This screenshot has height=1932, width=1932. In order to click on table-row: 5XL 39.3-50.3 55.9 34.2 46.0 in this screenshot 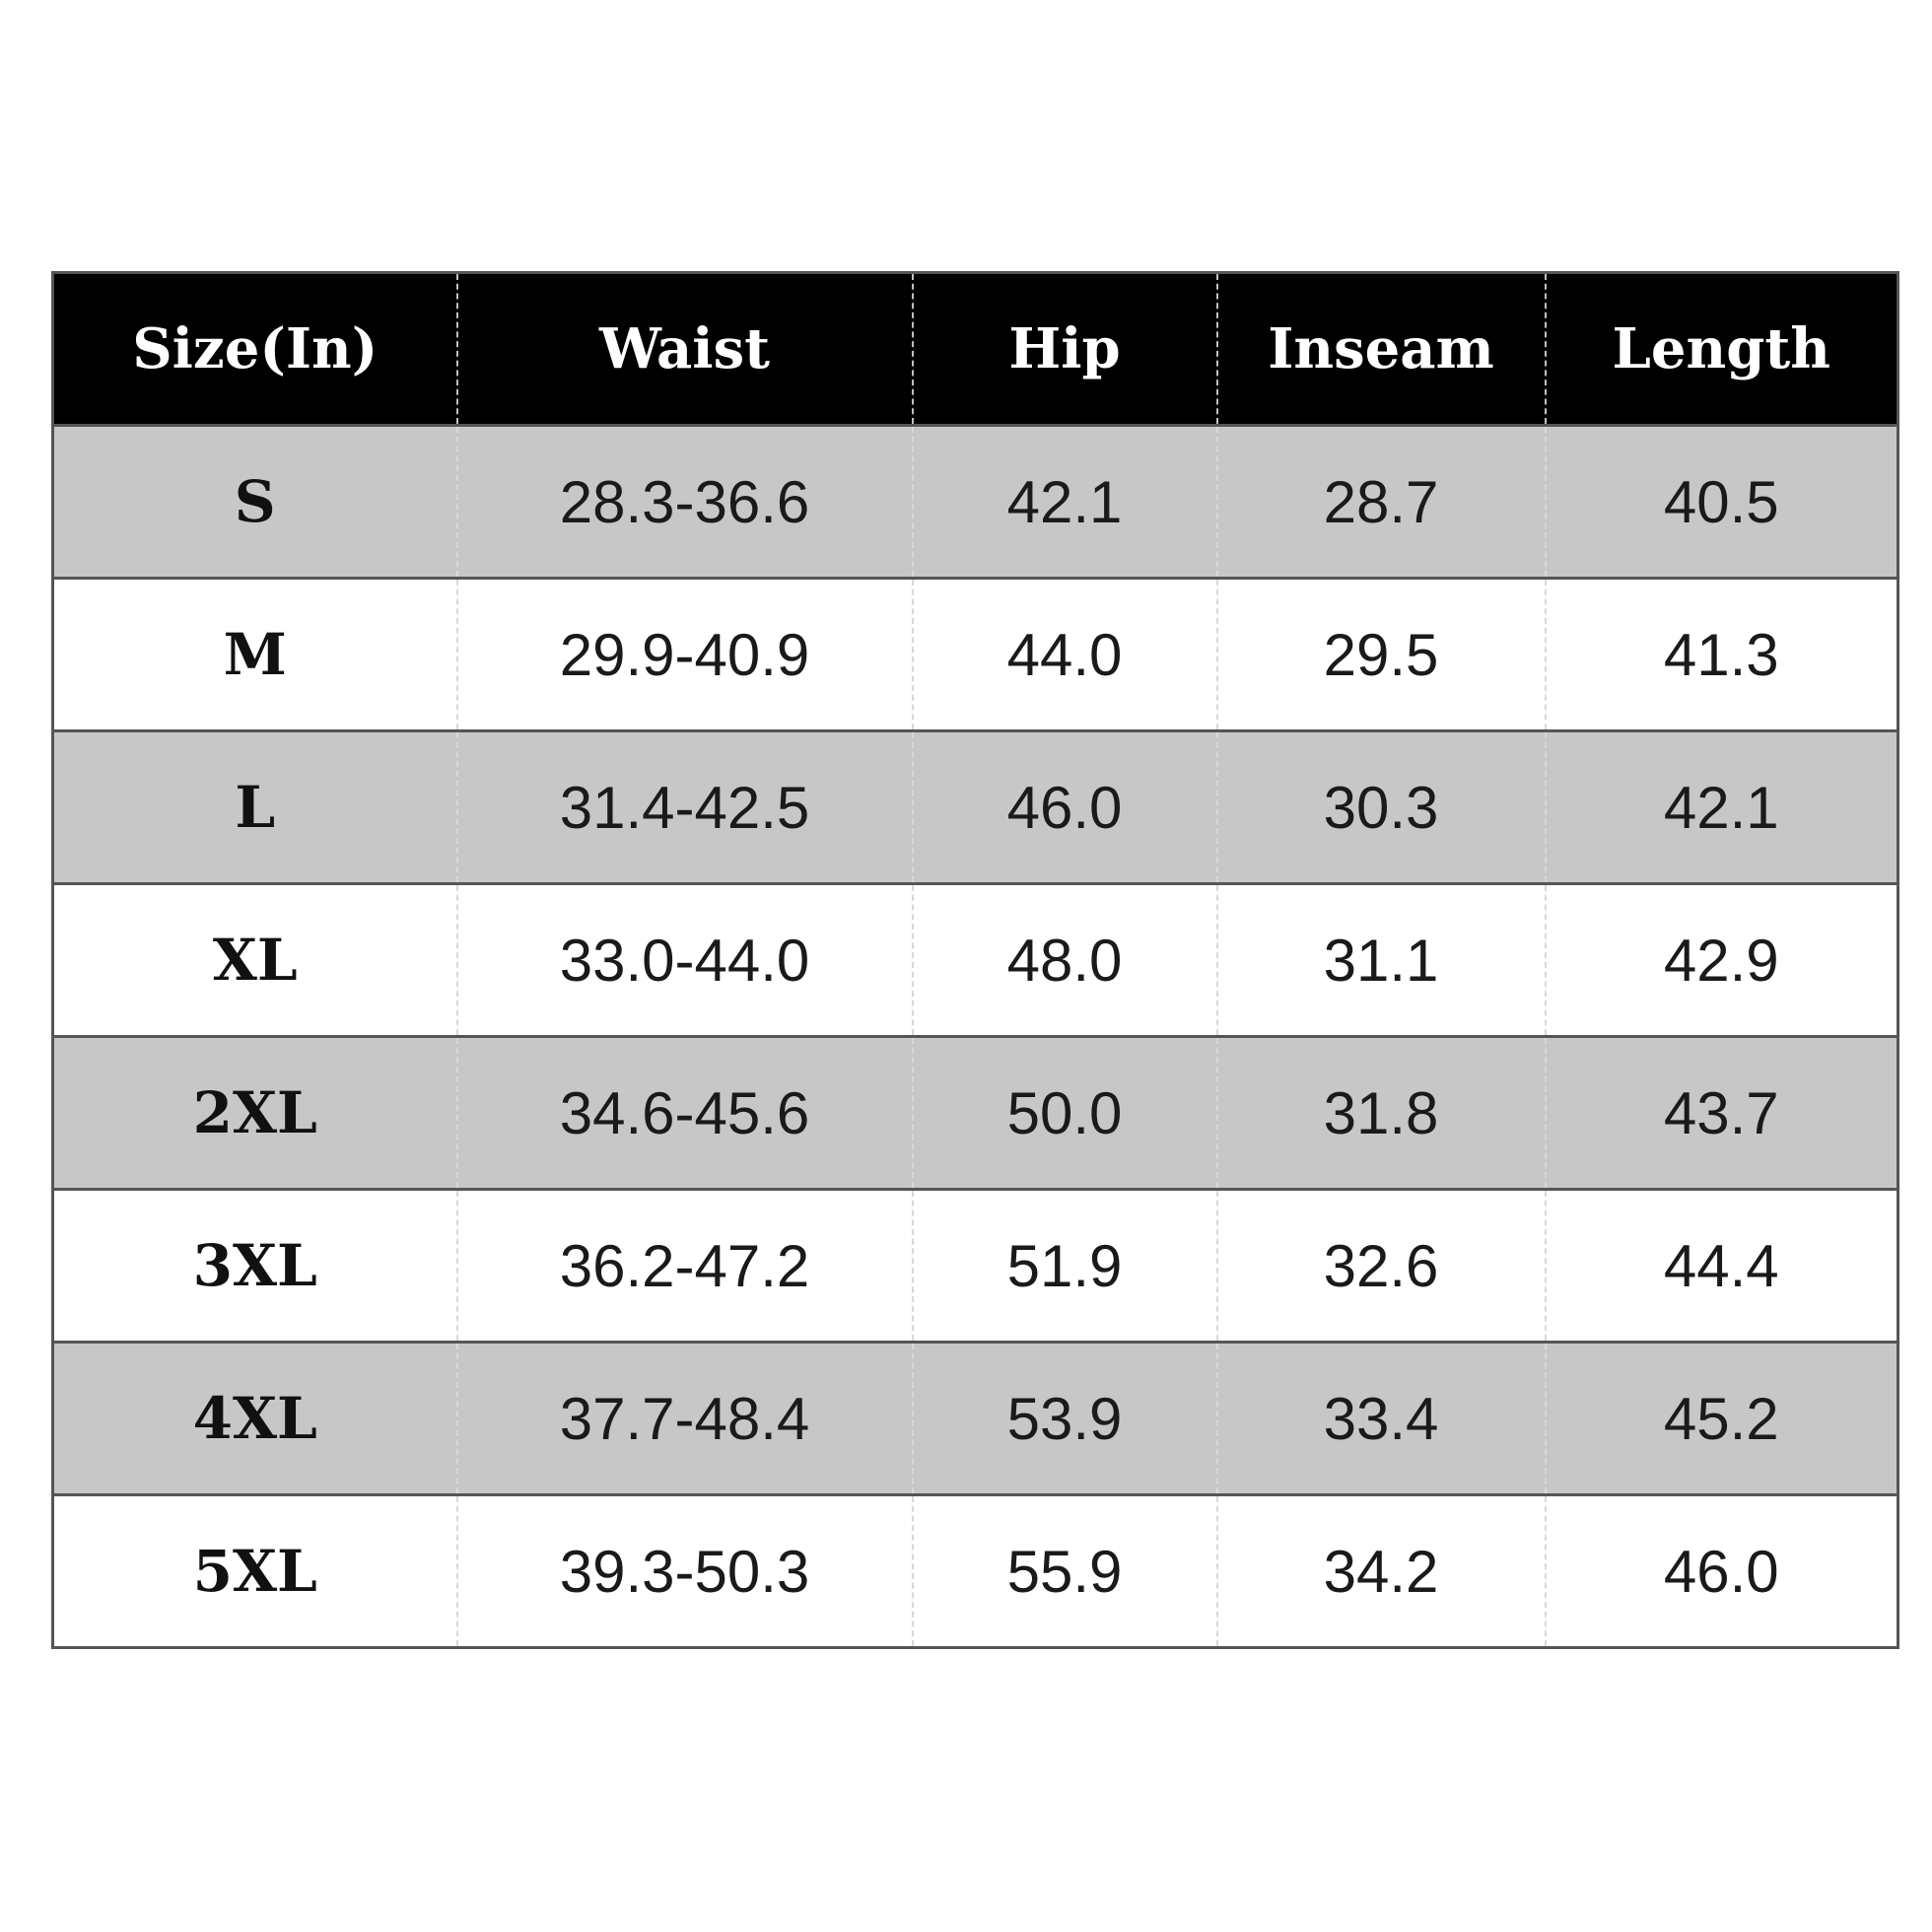, I will do `click(975, 1571)`.